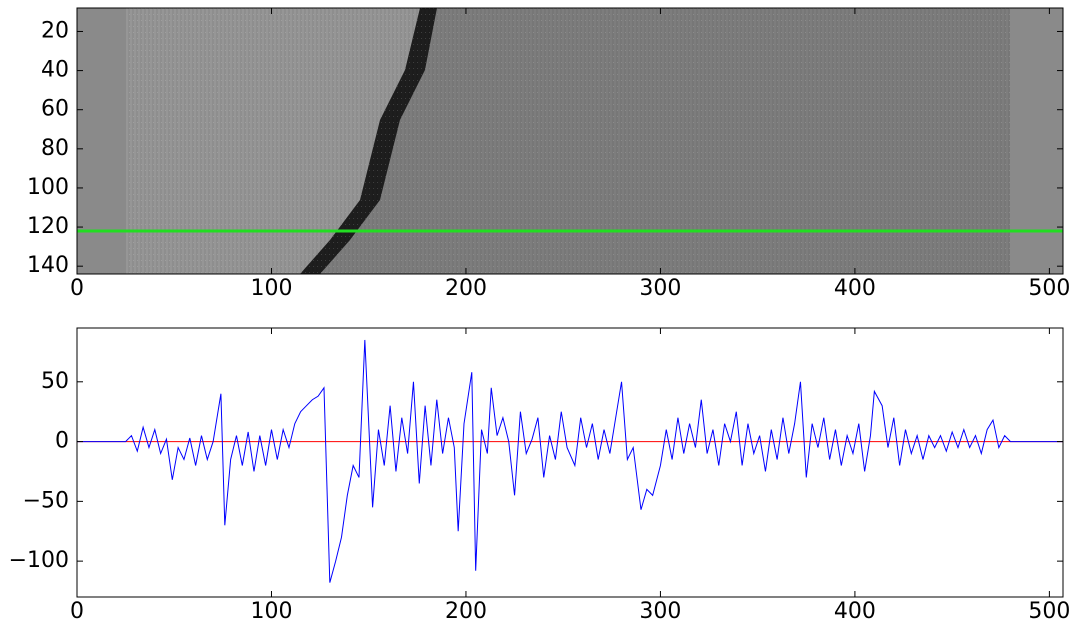 The width and height of the screenshot is (1077, 624). I want to click on y-tick-label: 140, so click(48, 265).